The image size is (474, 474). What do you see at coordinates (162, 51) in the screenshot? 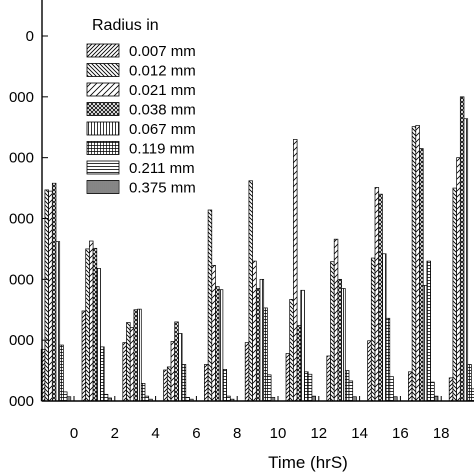
I see `legend-entry-label: 0.007 mm` at bounding box center [162, 51].